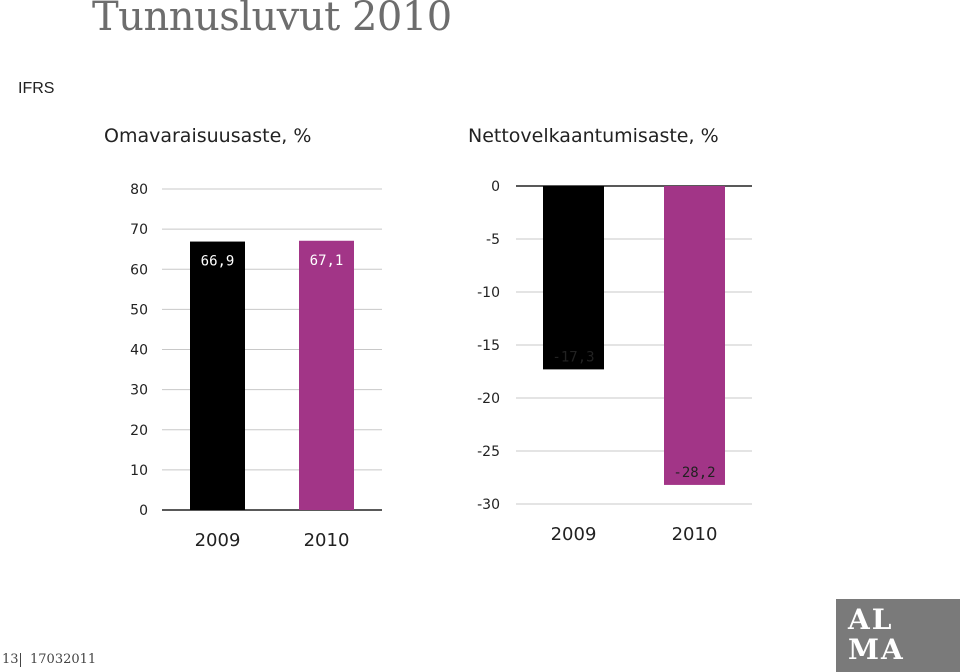 This screenshot has height=672, width=960. Describe the element at coordinates (36, 88) in the screenshot. I see `page-subtitle: IFRS` at that location.